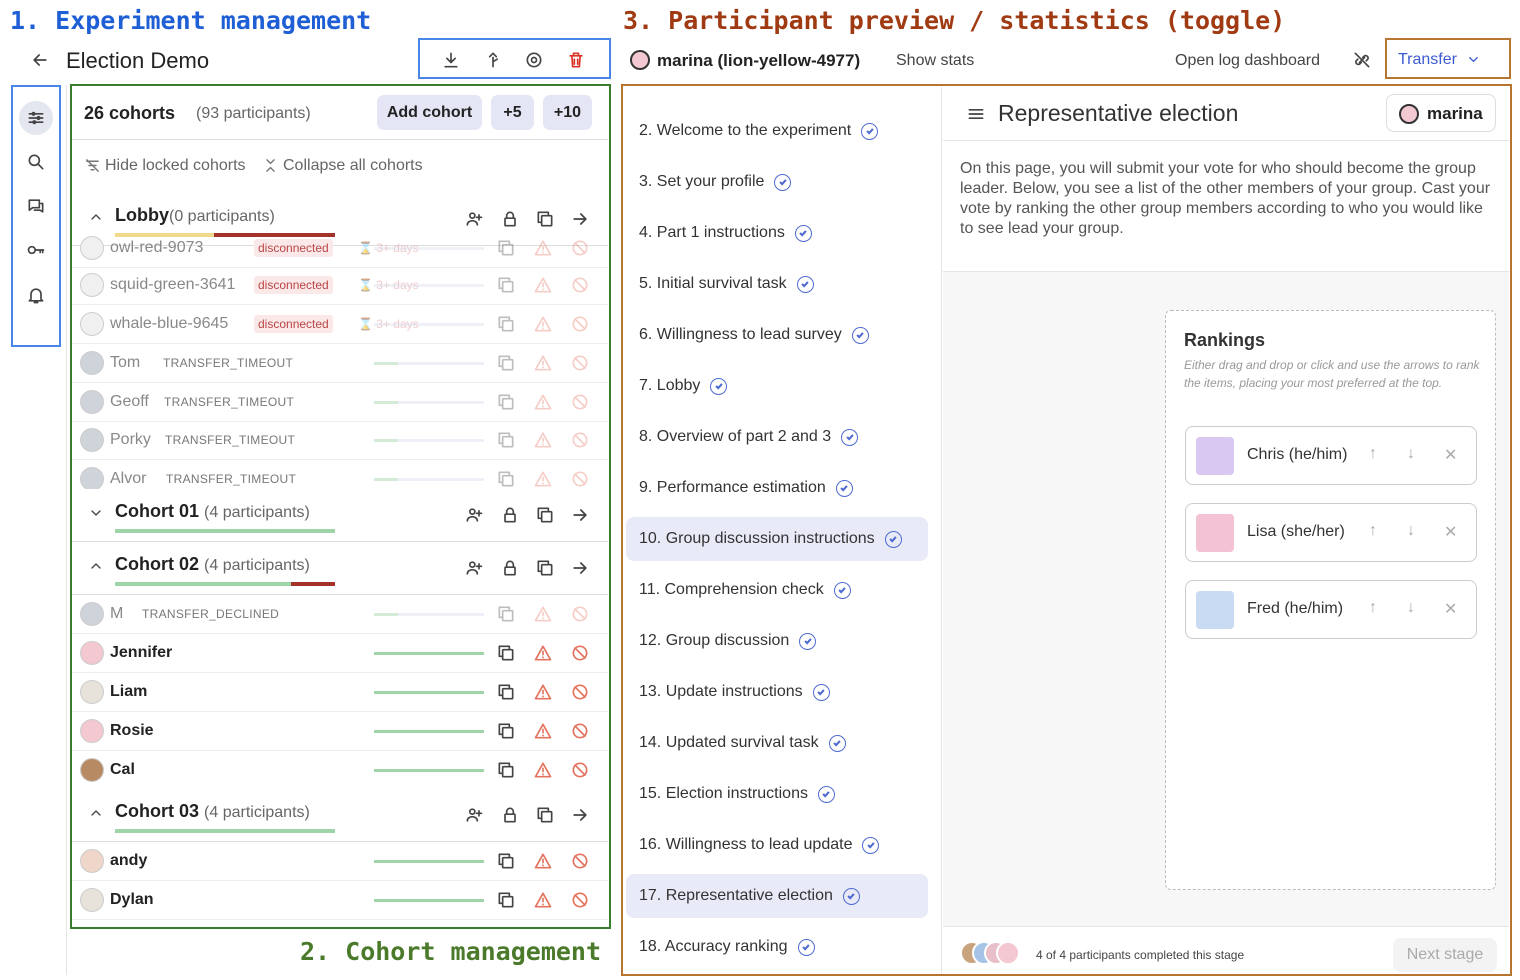  Describe the element at coordinates (340, 363) in the screenshot. I see `participant-row: Tom TRANSFER_TIMEOUT` at that location.